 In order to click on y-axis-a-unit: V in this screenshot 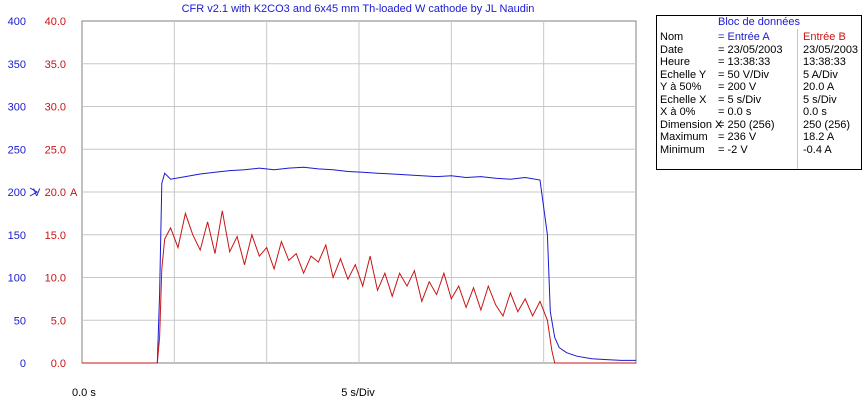, I will do `click(37, 193)`.